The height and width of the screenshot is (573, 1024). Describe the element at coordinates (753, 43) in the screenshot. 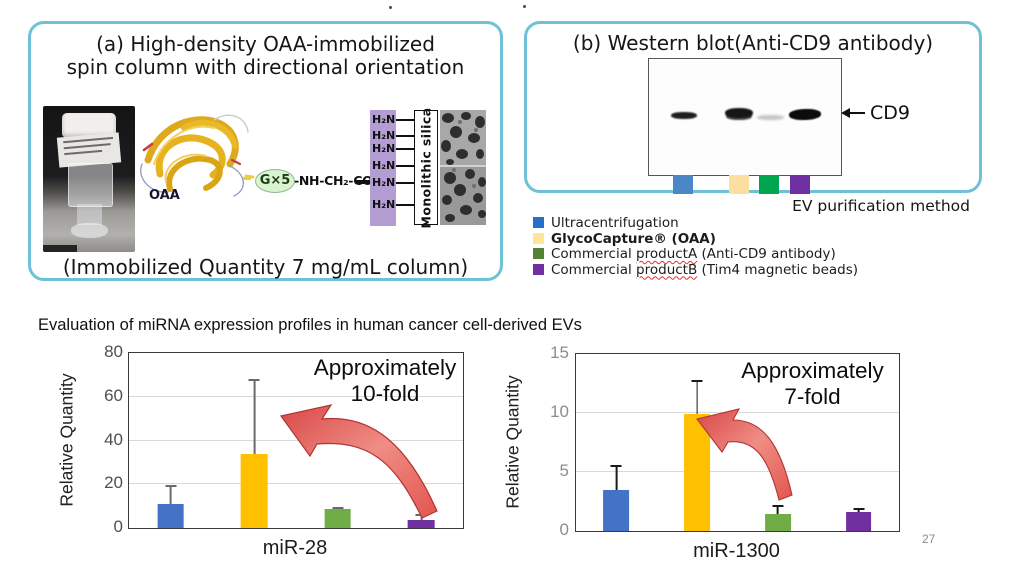

I see `panel-b-title: (b) Western blot(Anti-CD9 antibody)` at that location.